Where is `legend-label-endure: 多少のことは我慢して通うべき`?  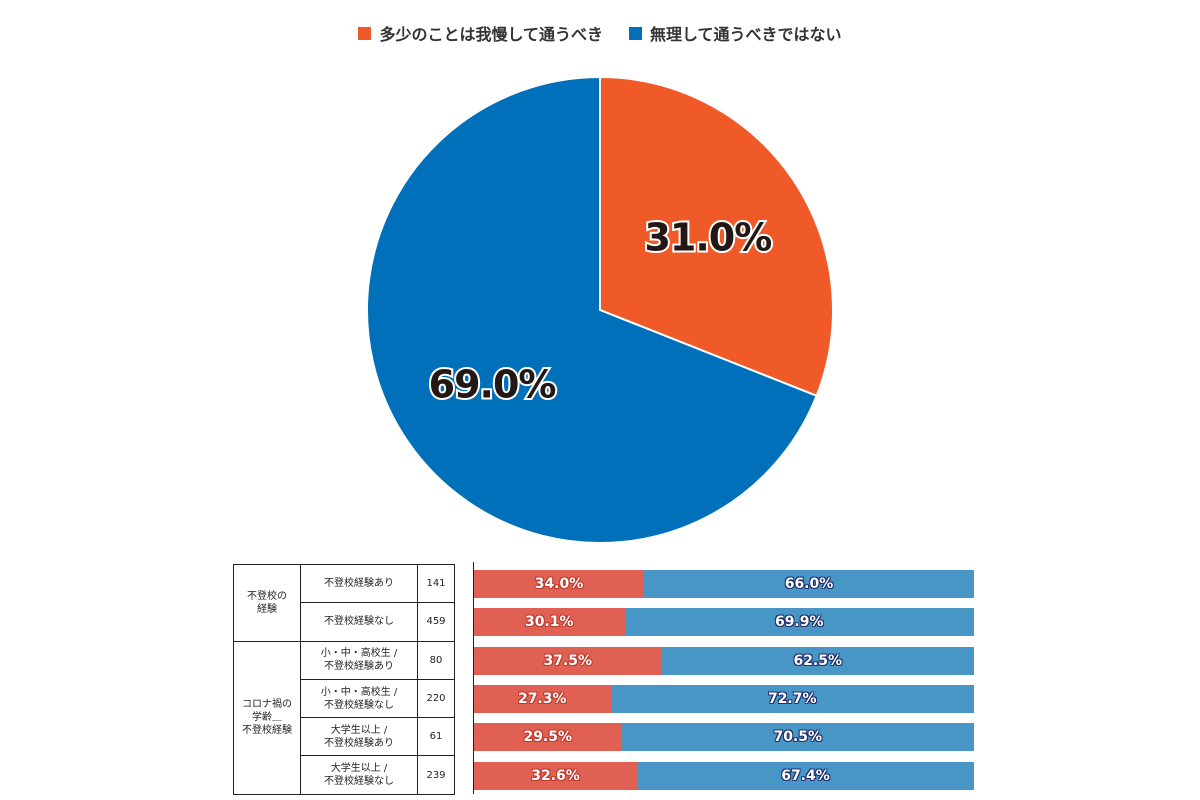
legend-label-endure: 多少のことは我慢して通うべき is located at coordinates (491, 34).